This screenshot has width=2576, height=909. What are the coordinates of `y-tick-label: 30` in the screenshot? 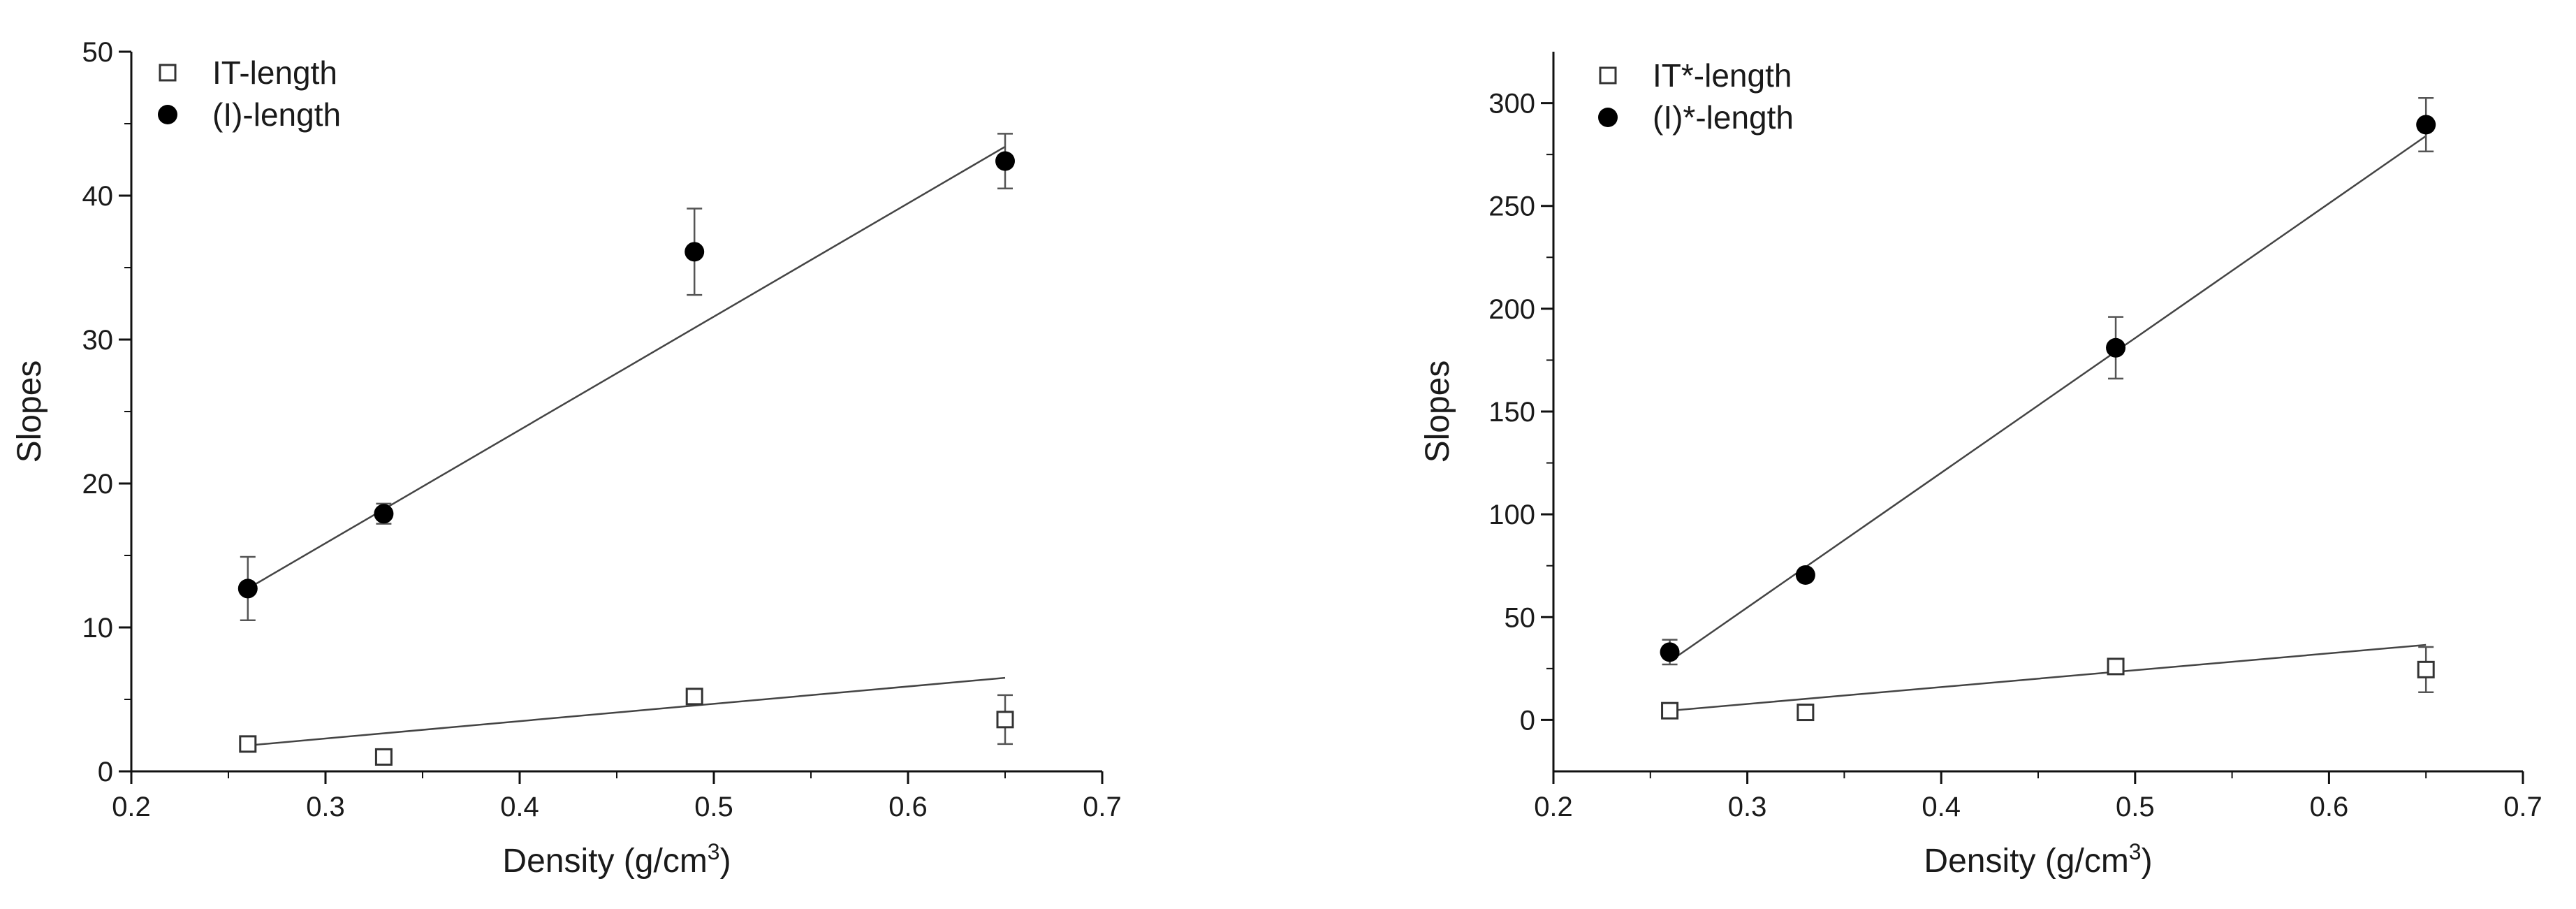 It's located at (98, 340).